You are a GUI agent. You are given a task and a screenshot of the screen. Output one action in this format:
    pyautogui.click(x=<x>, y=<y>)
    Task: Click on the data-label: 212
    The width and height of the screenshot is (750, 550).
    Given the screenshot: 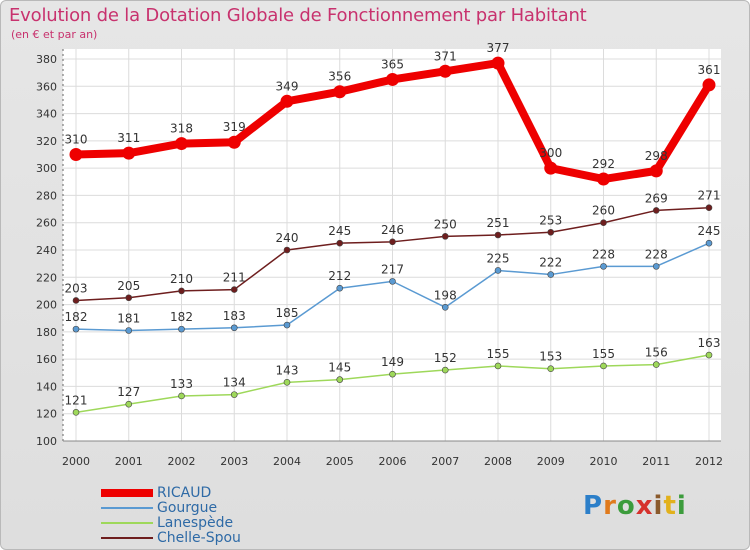 What is the action you would take?
    pyautogui.click(x=339, y=276)
    